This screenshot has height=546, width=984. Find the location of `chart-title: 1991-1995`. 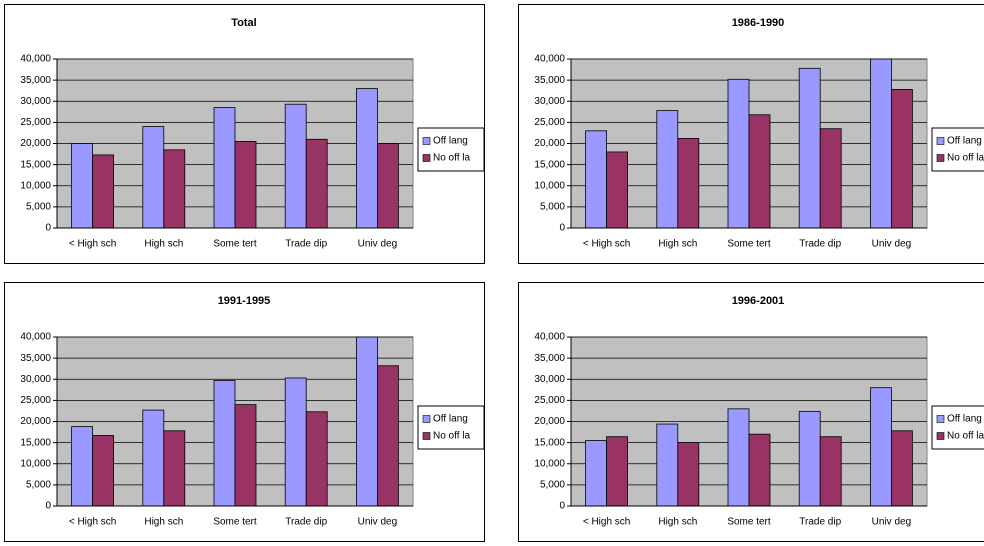

chart-title: 1991-1995 is located at coordinates (244, 301).